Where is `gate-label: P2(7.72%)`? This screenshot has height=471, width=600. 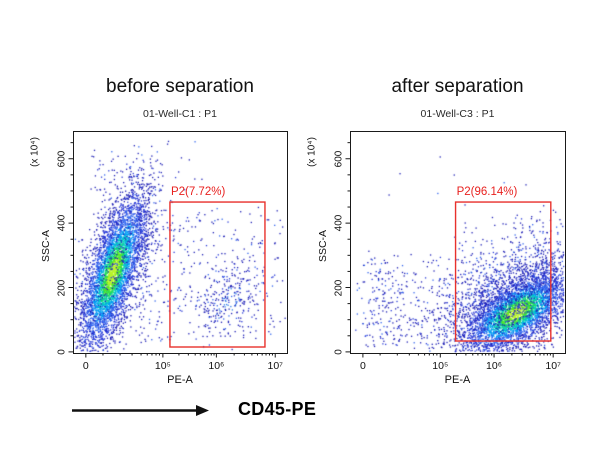 gate-label: P2(7.72%) is located at coordinates (198, 192).